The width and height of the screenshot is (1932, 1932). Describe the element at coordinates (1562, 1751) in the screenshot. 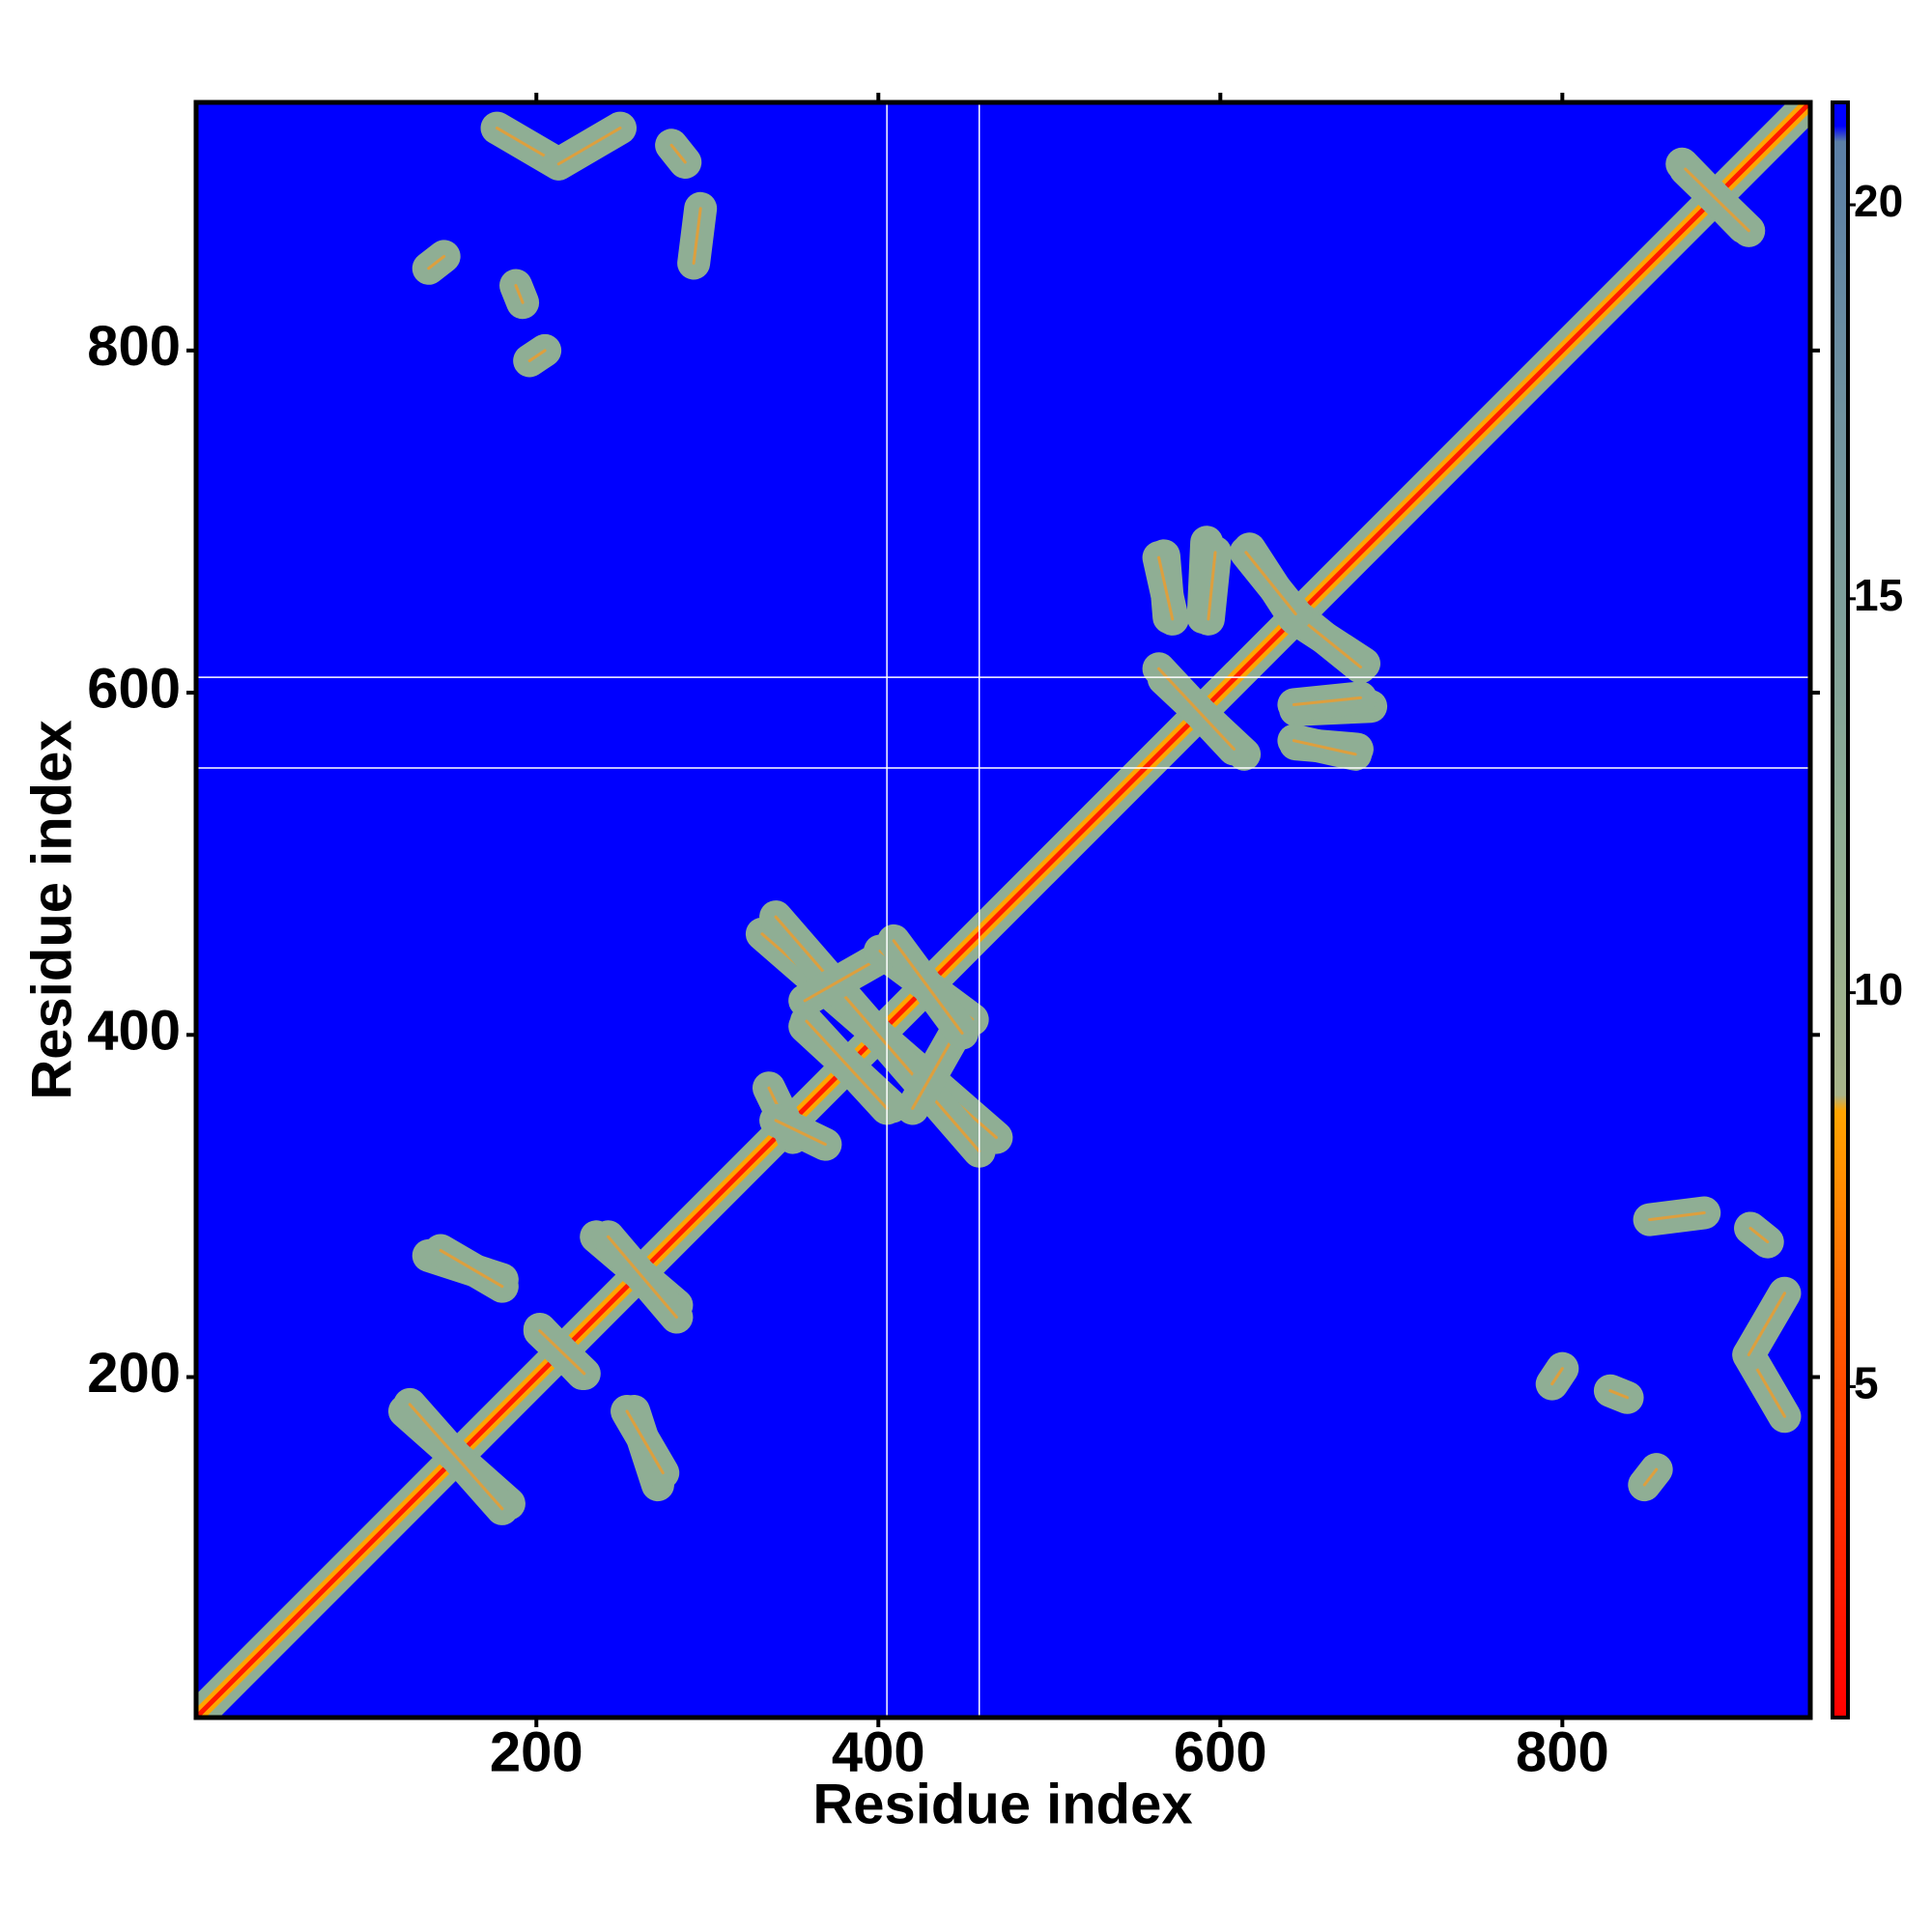

I see `x-tick-label: 800` at that location.